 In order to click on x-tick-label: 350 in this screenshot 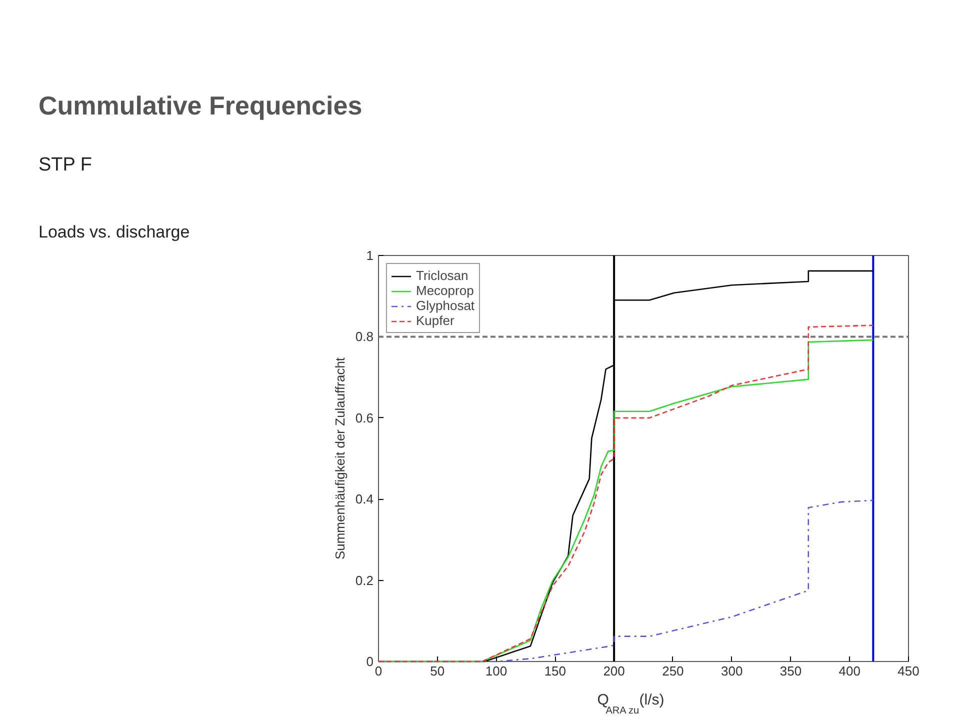, I will do `click(791, 671)`.